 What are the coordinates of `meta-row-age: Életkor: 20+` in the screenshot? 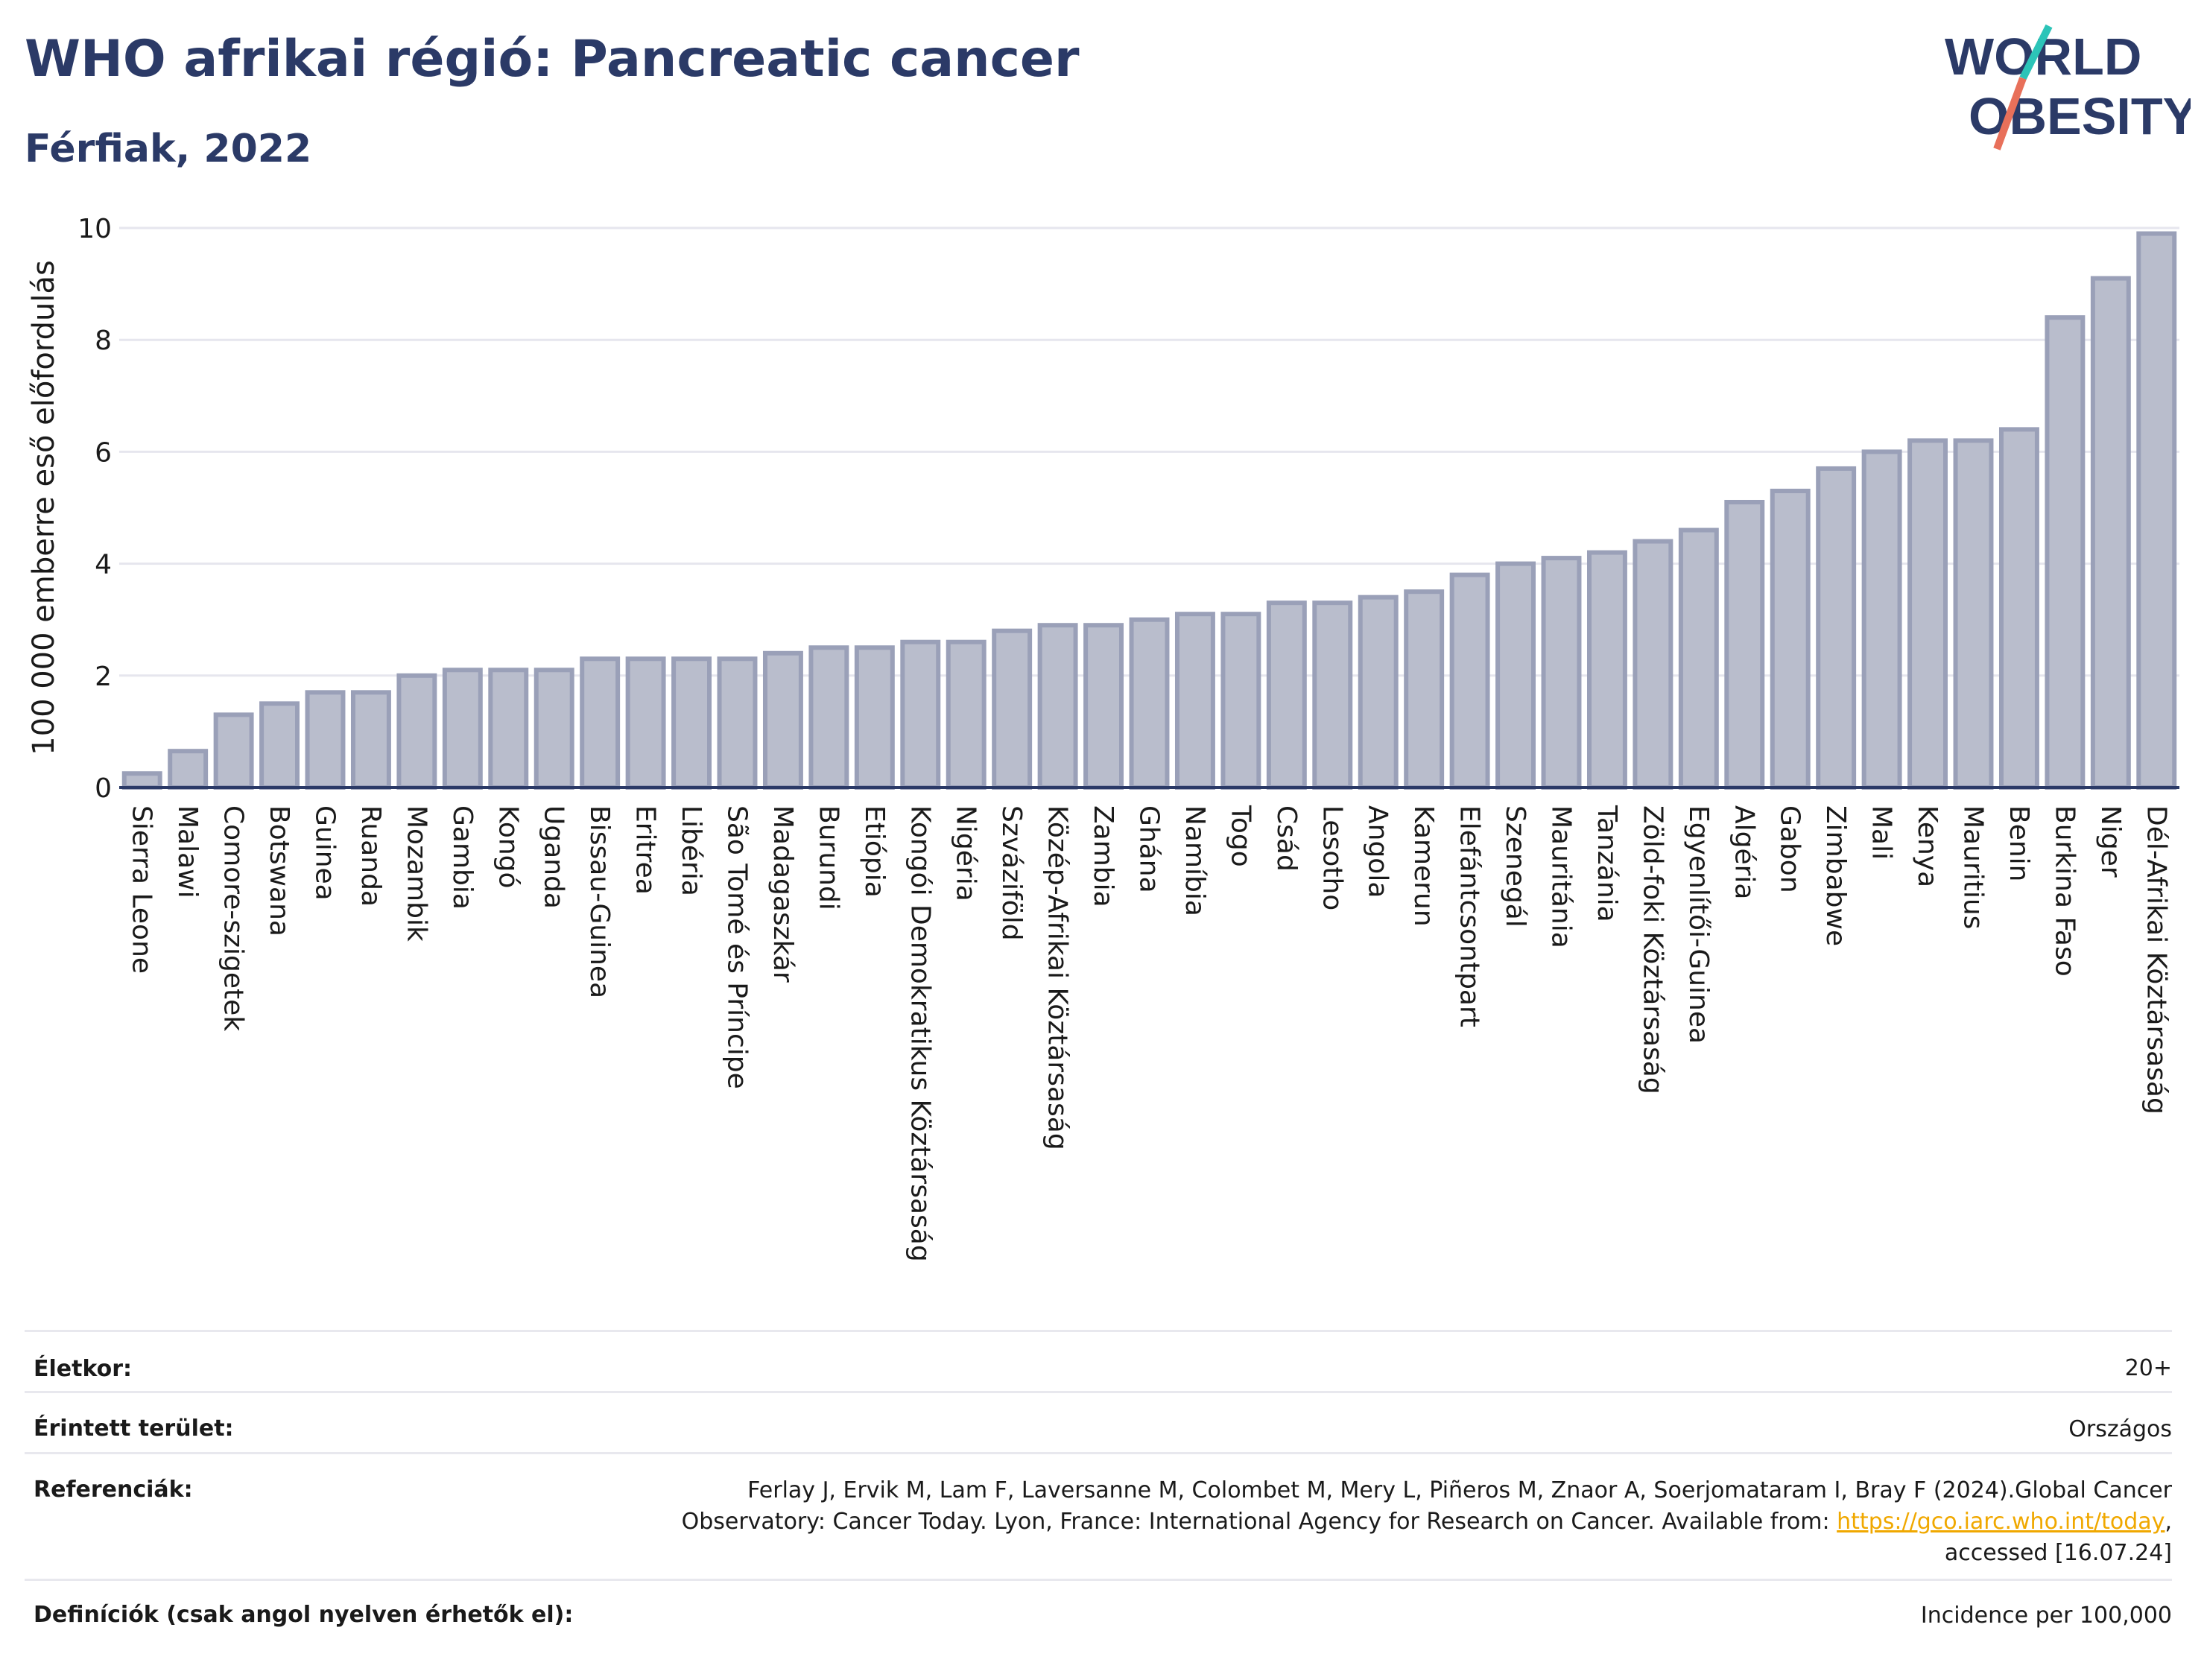 It's located at (1098, 1361).